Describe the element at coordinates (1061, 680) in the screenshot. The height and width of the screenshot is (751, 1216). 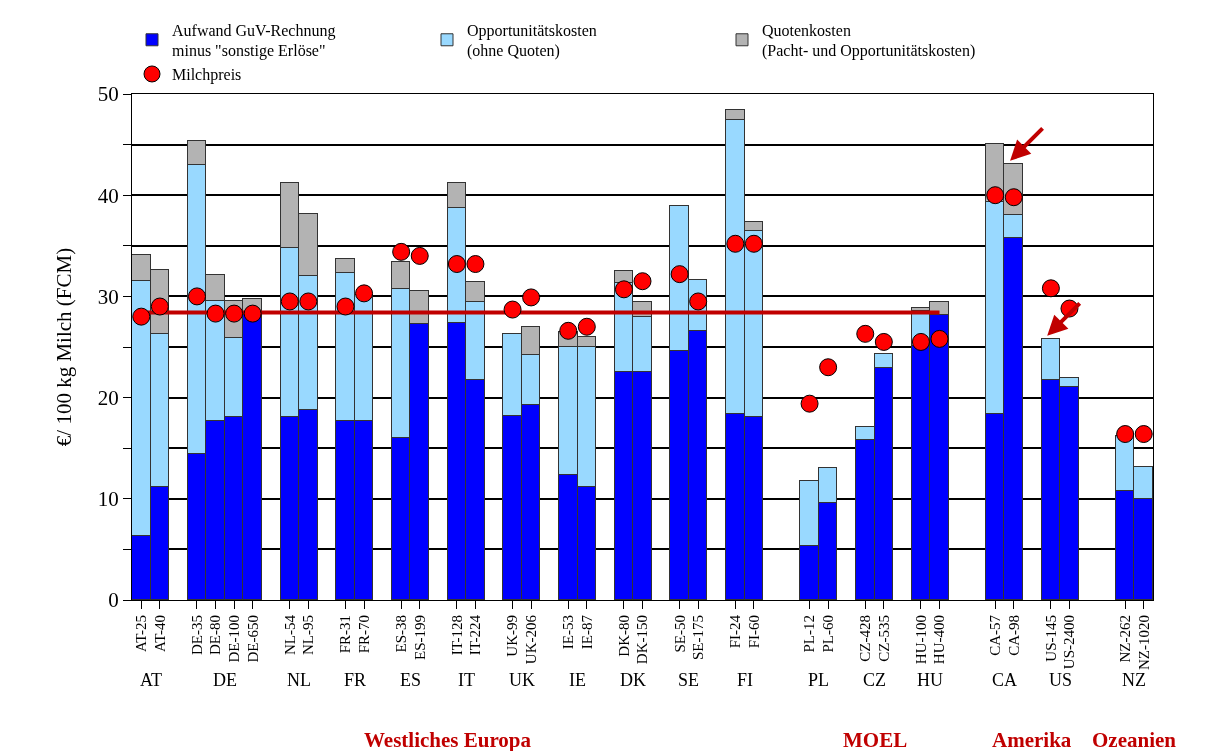
I see `text: US` at that location.